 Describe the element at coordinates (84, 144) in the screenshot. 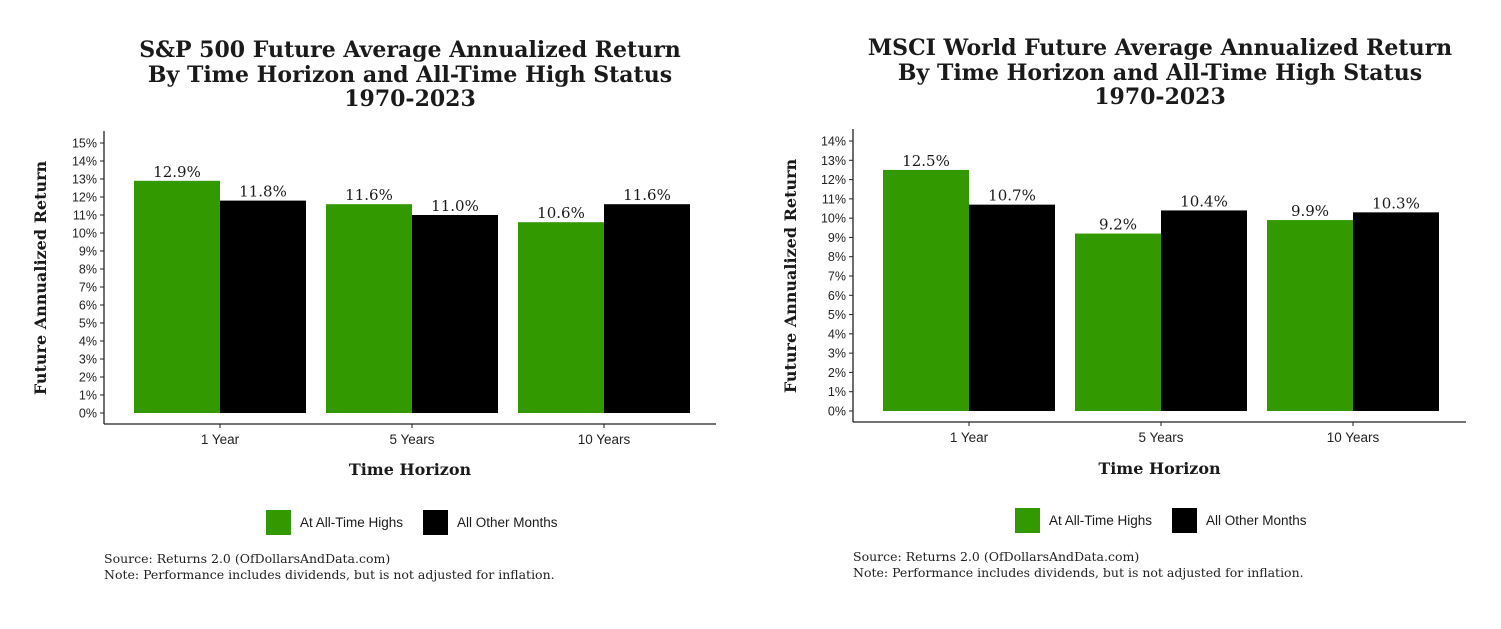

I see `y-tick-label: 15%` at that location.